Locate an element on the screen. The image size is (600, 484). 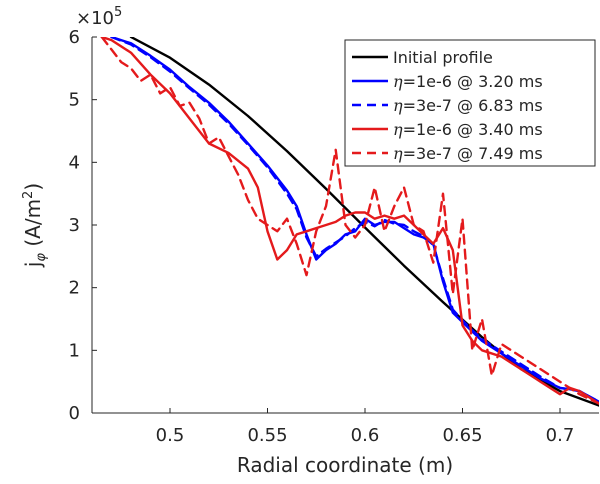
x-tick-label: 0.6 is located at coordinates (365, 435).